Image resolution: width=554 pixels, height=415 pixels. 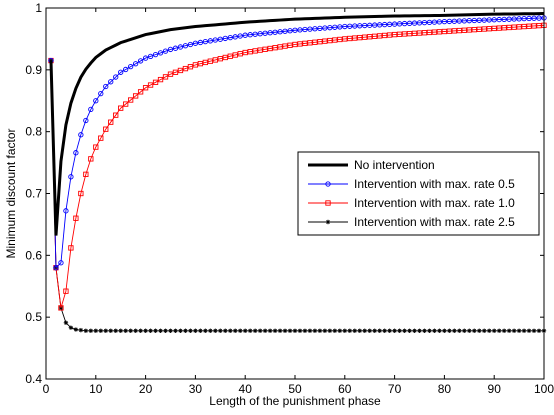 What do you see at coordinates (33, 255) in the screenshot?
I see `y-tick-label: 0.6` at bounding box center [33, 255].